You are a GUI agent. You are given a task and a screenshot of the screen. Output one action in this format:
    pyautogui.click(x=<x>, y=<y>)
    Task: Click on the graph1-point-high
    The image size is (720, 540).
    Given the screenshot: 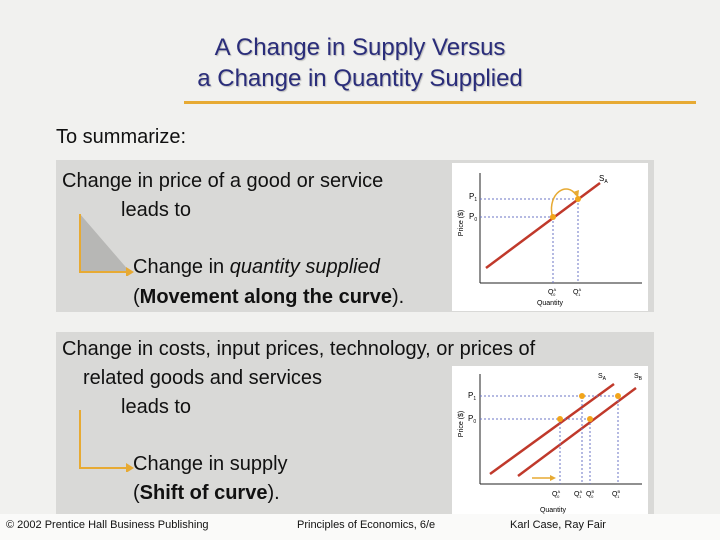 What is the action you would take?
    pyautogui.click(x=578, y=199)
    